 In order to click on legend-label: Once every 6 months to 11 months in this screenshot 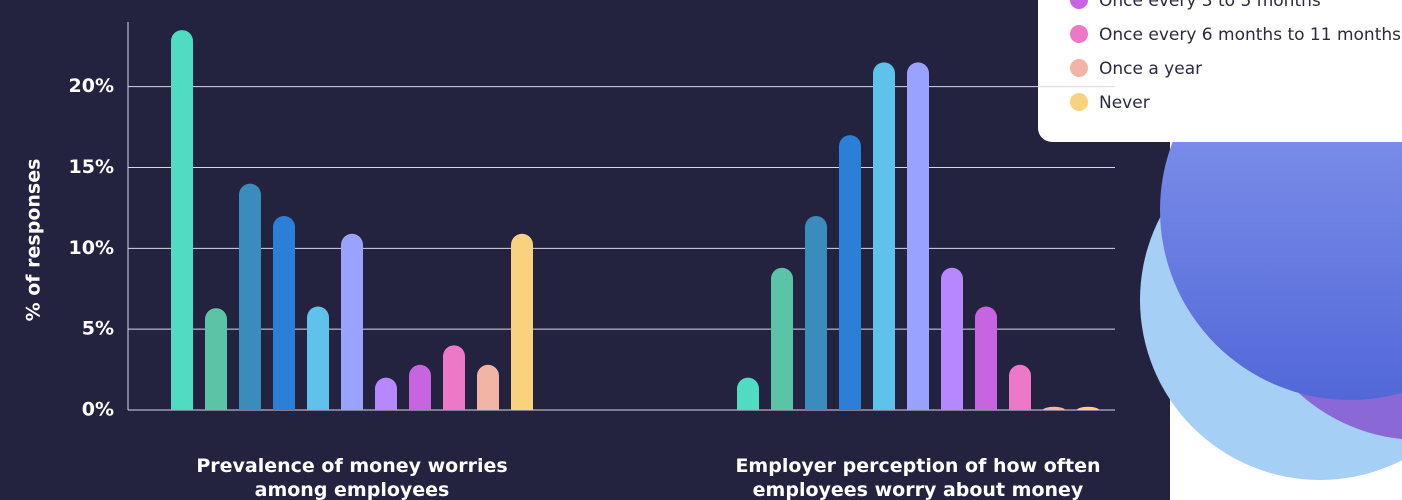, I will do `click(1250, 35)`.